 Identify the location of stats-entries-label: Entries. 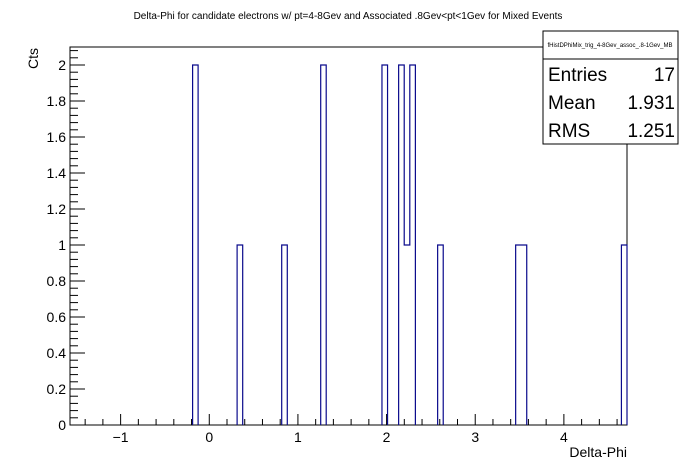
(577, 75).